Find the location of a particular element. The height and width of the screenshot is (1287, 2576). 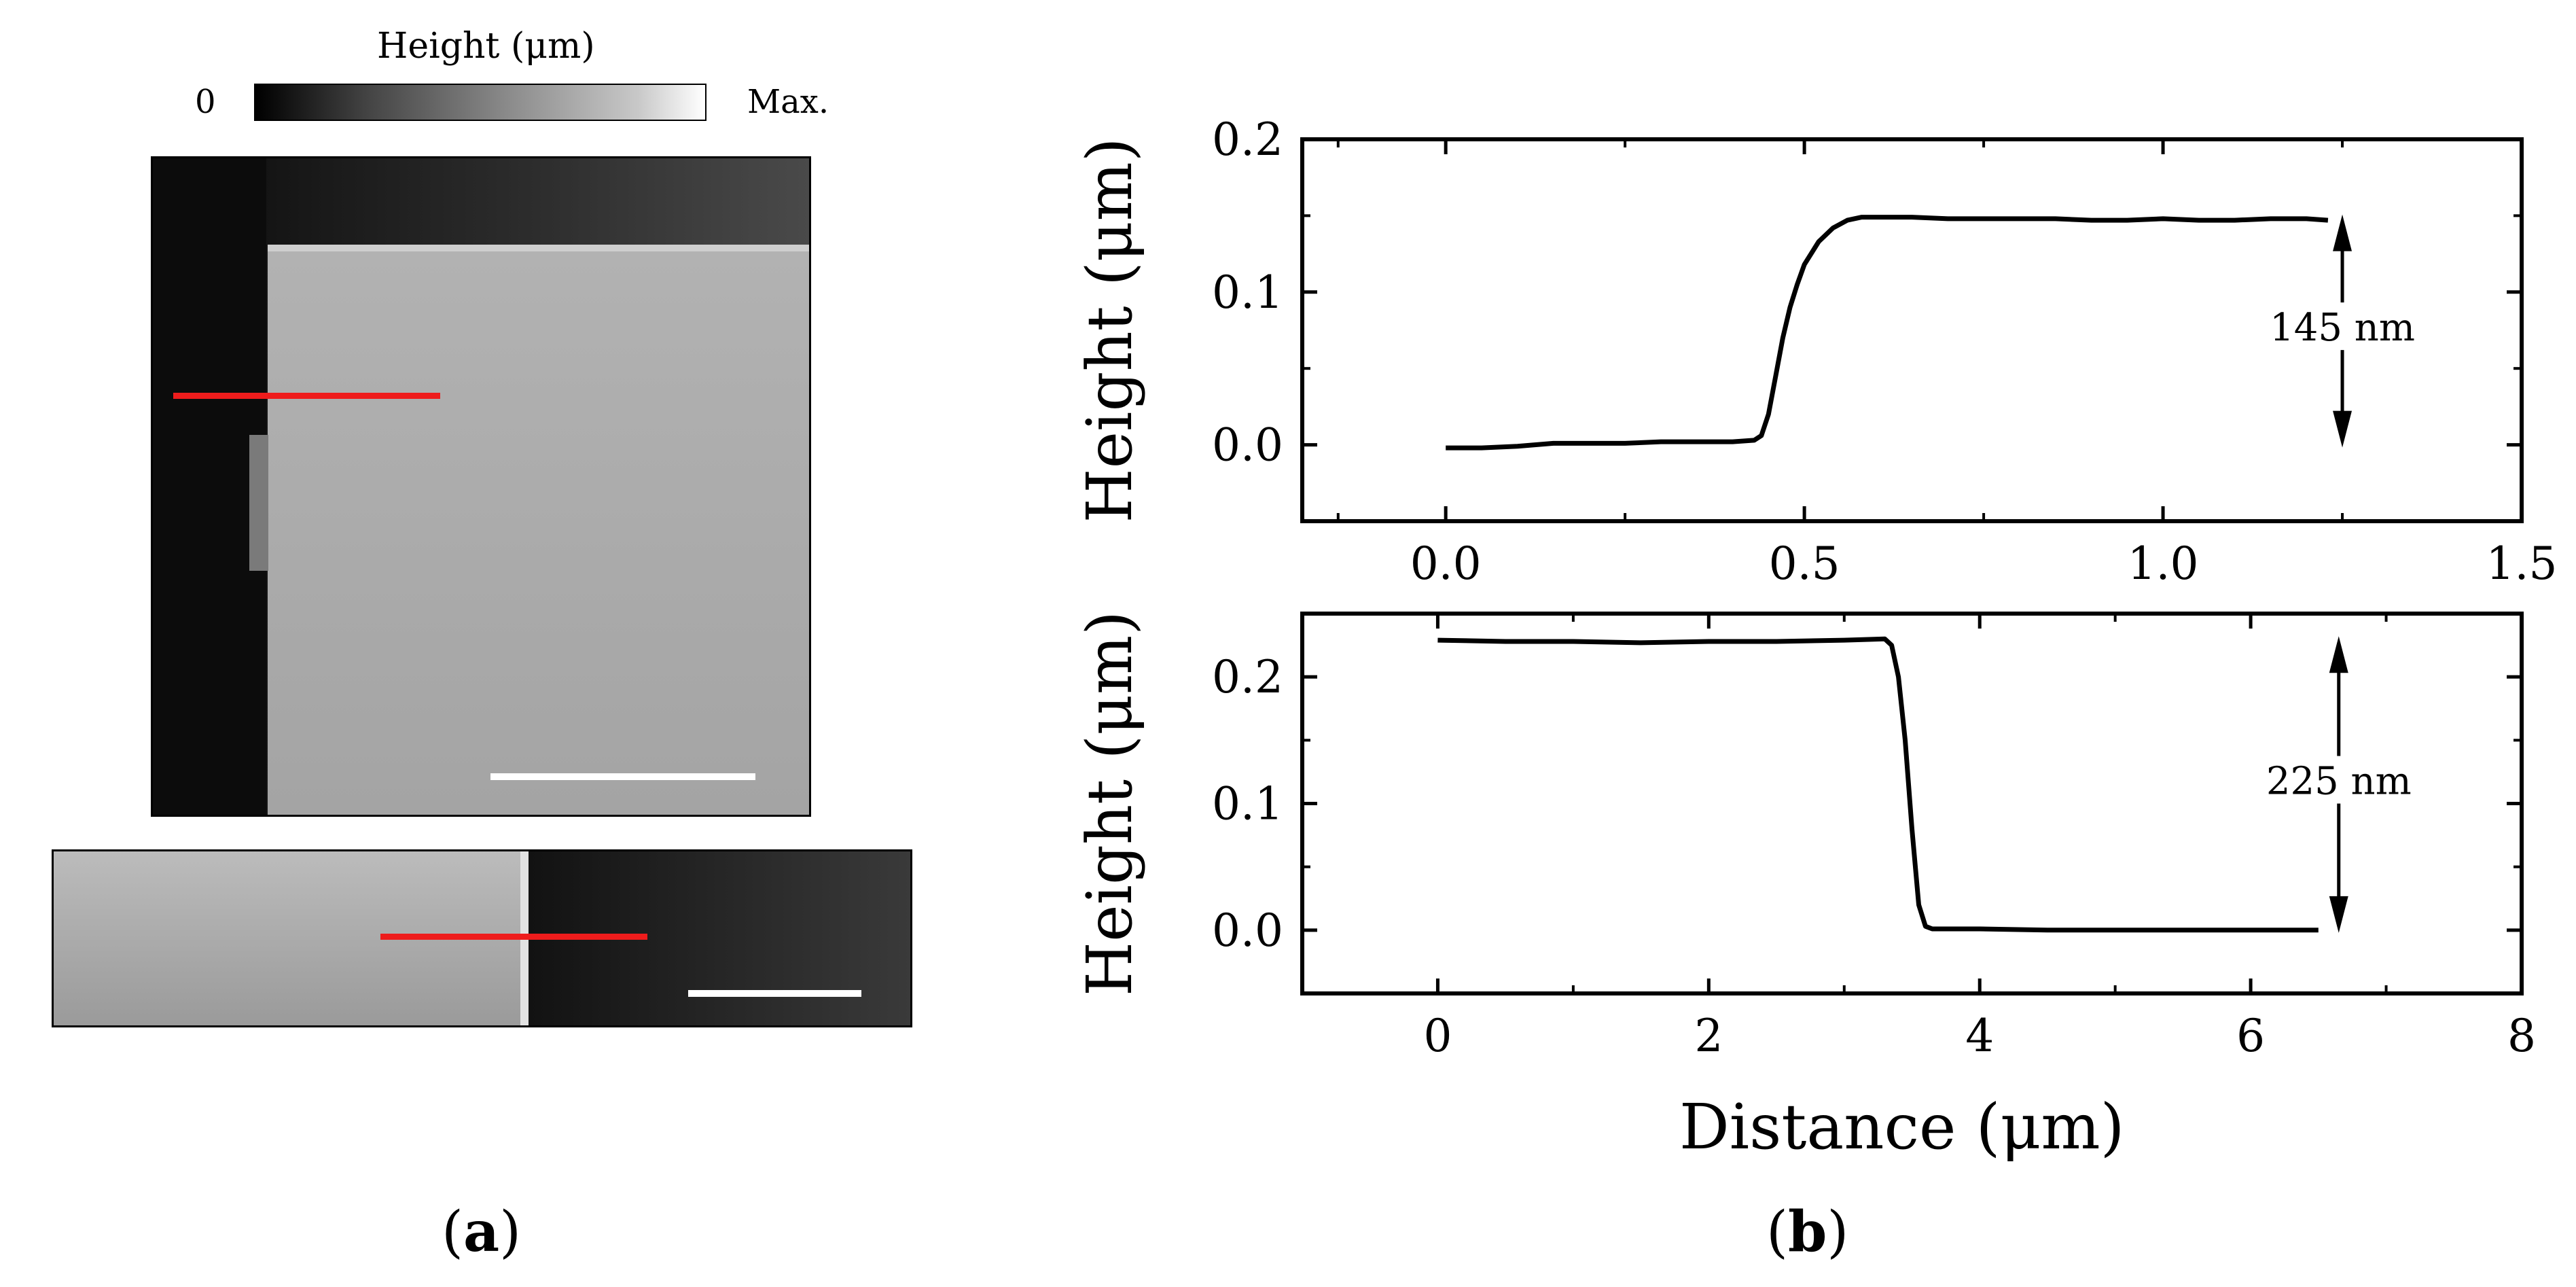

y-tick-label-2-1: 0.1 is located at coordinates (1248, 804).